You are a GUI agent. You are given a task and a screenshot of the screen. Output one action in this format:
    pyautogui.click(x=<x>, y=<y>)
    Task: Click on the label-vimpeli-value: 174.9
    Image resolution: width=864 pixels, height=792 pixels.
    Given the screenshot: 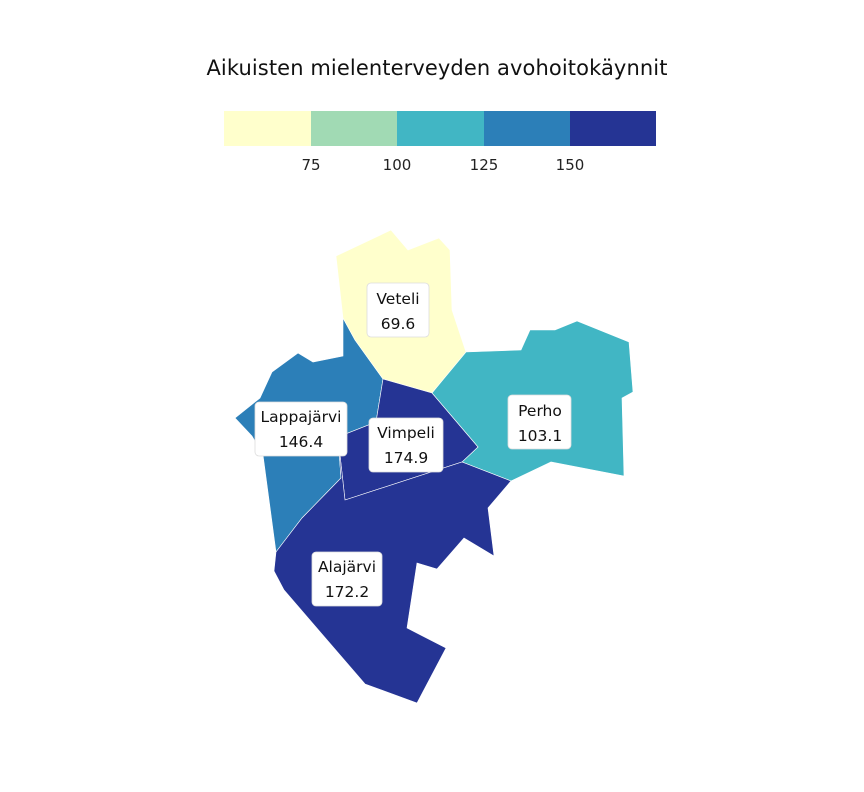 What is the action you would take?
    pyautogui.click(x=406, y=458)
    